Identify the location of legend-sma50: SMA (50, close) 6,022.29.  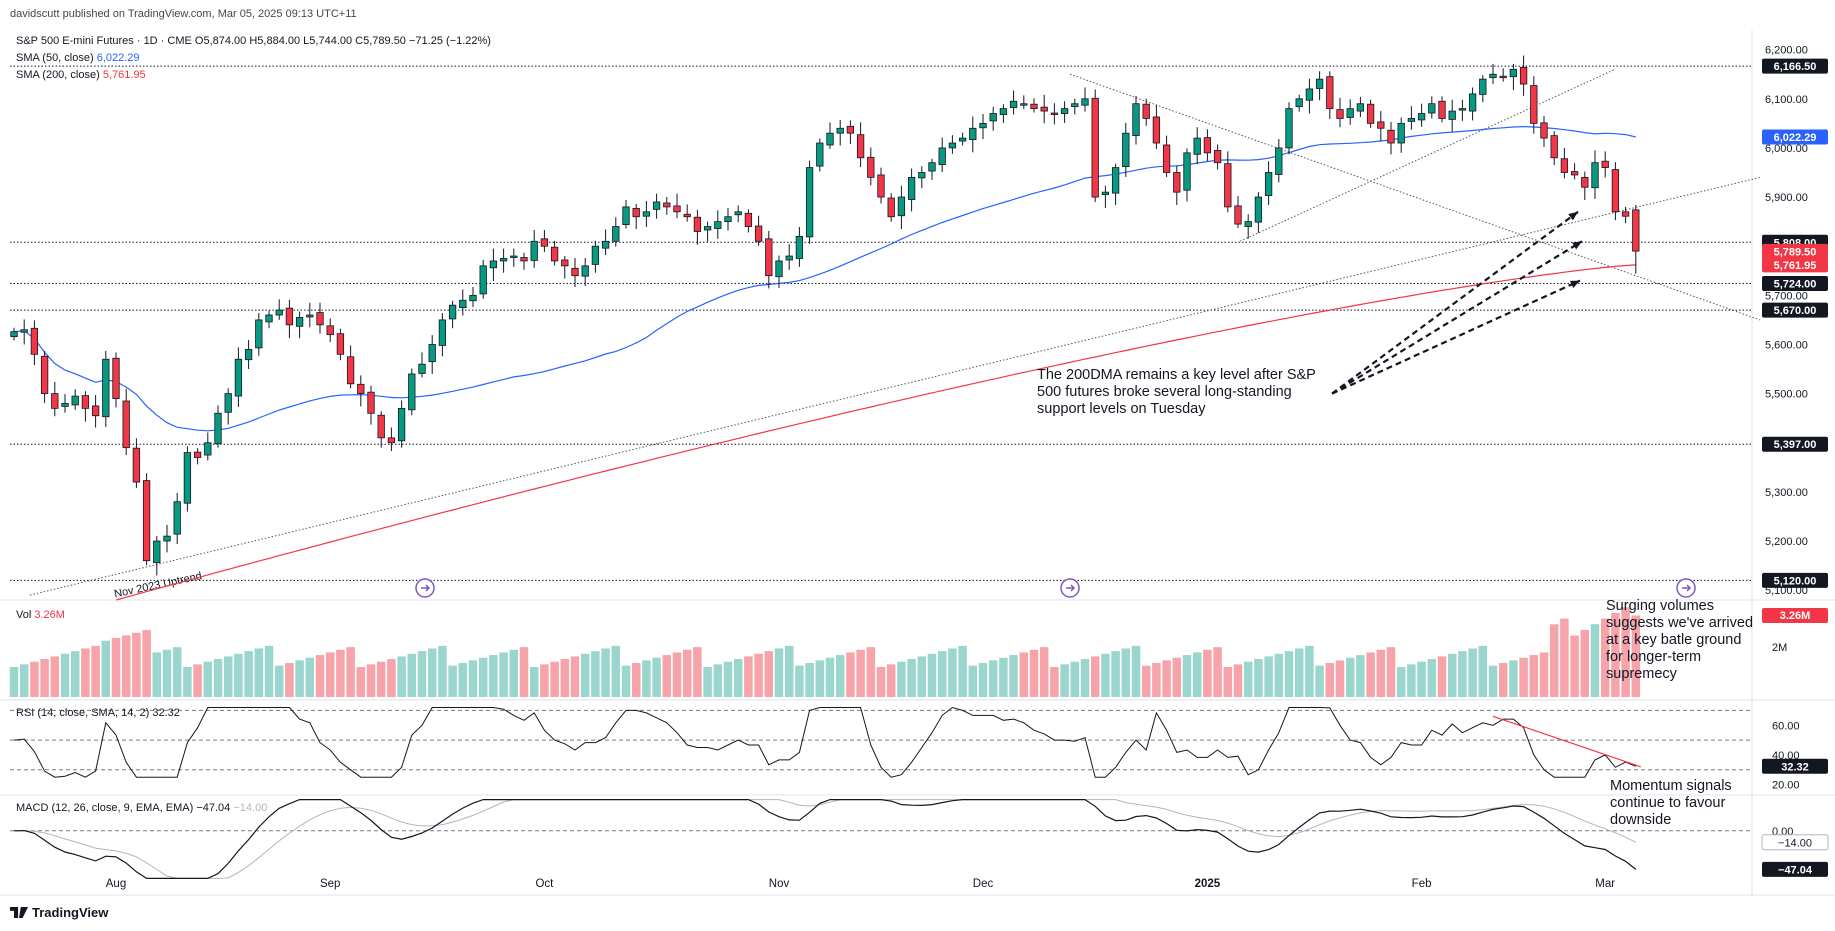
(78, 58).